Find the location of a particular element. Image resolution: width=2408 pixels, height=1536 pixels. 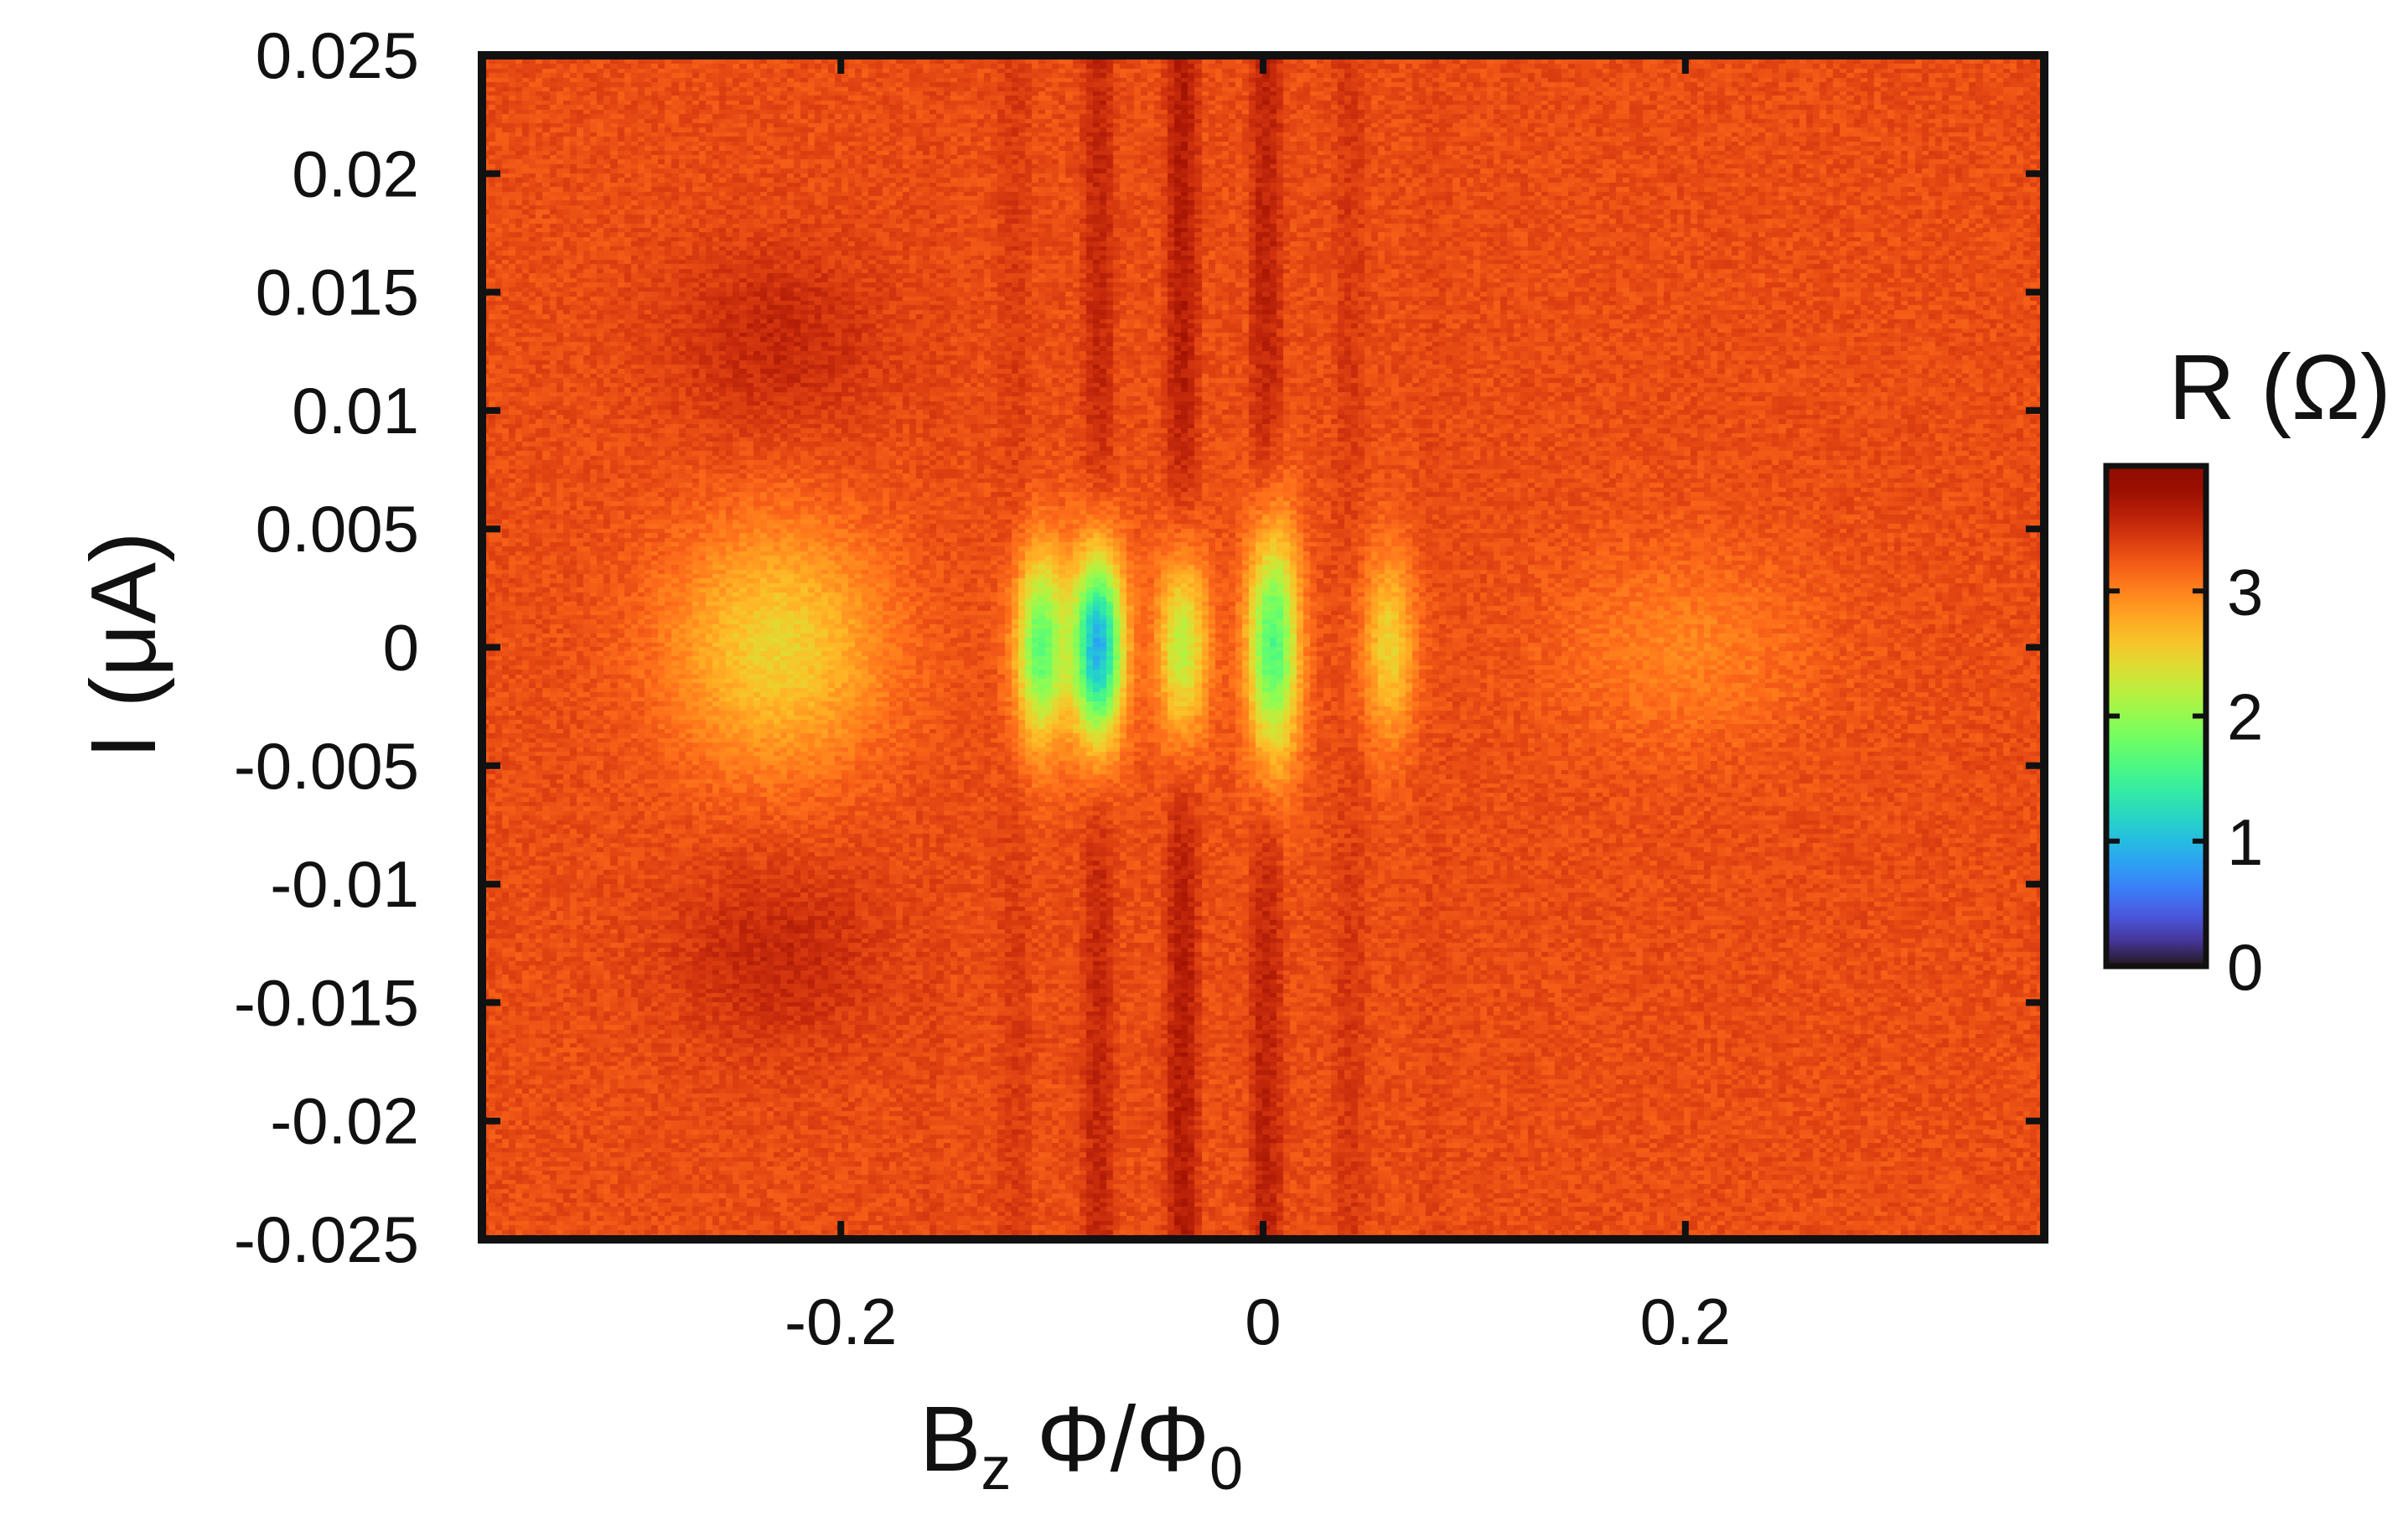

colorbar-tick-label: 1 is located at coordinates (2245, 842).